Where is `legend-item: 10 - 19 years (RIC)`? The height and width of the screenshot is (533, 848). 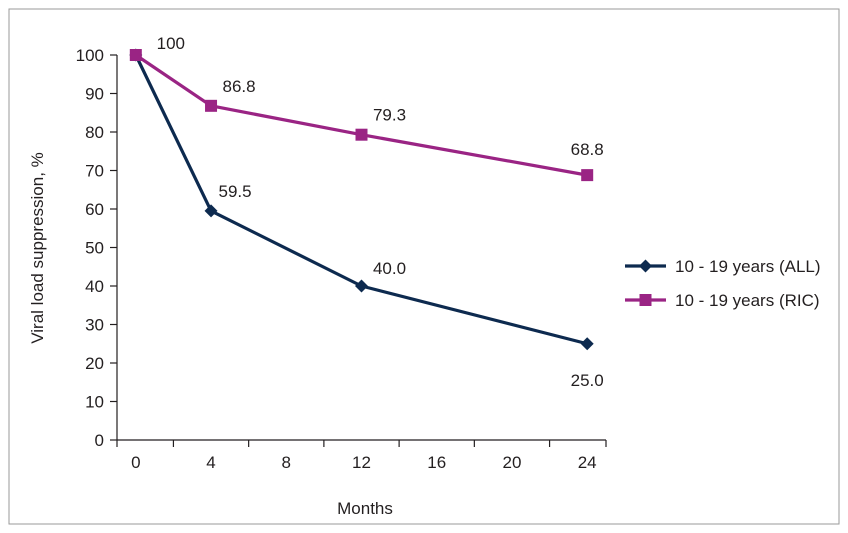
legend-item: 10 - 19 years (RIC) is located at coordinates (722, 300).